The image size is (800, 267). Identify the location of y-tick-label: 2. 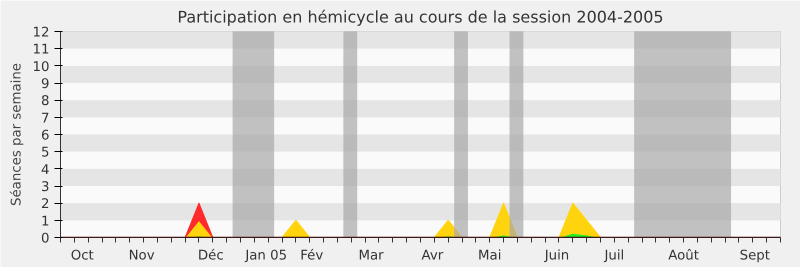
(45, 204).